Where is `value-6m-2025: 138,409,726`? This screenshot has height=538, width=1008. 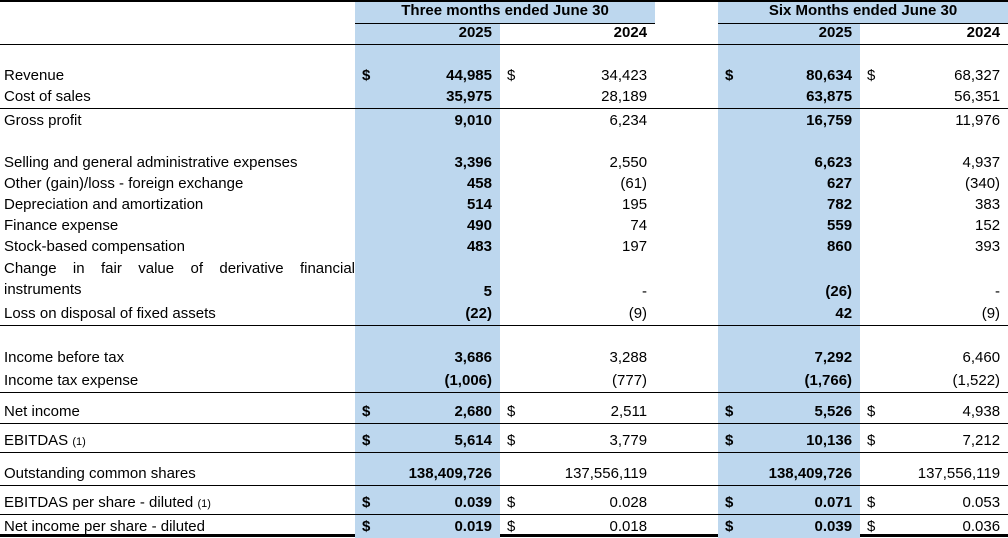
value-6m-2025: 138,409,726 is located at coordinates (800, 469).